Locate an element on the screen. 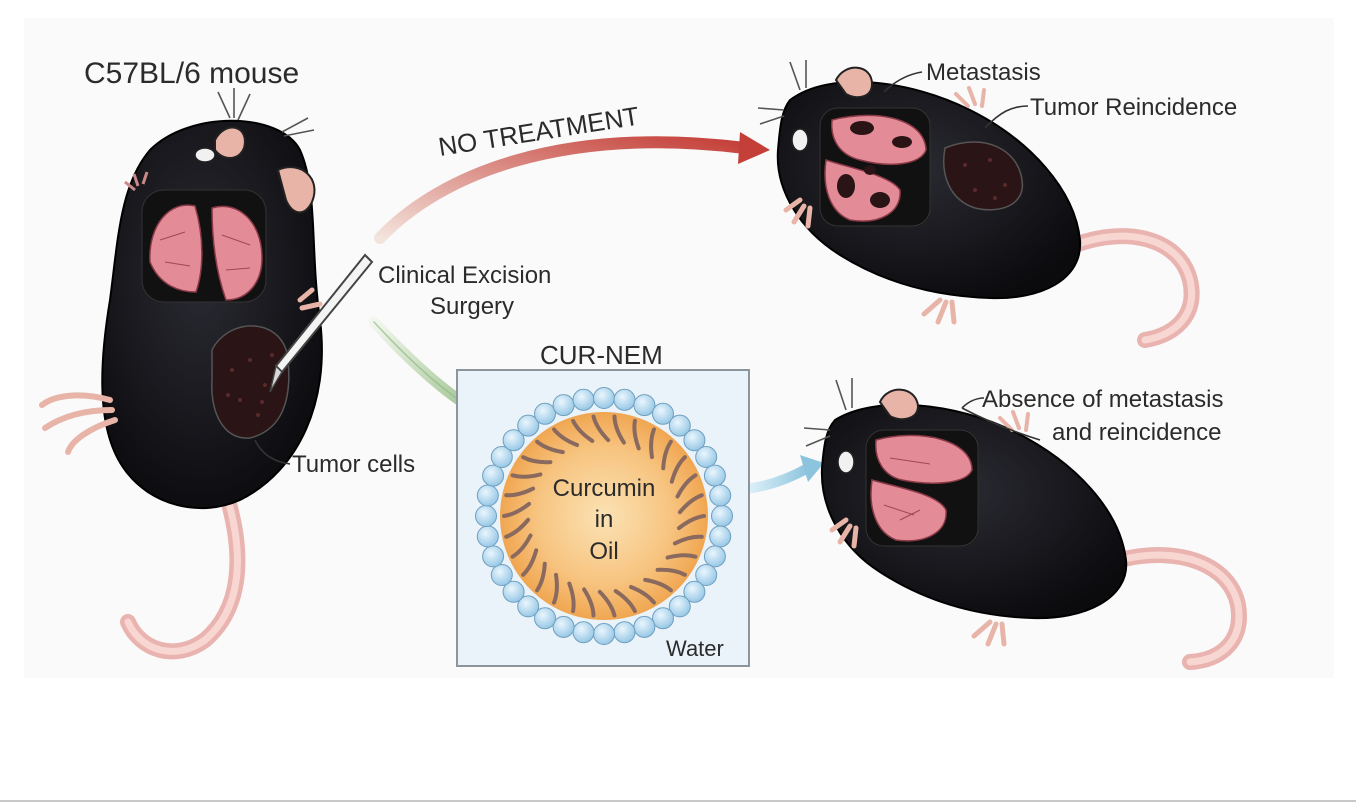 The image size is (1356, 808). core-label-line2: in is located at coordinates (604, 519).